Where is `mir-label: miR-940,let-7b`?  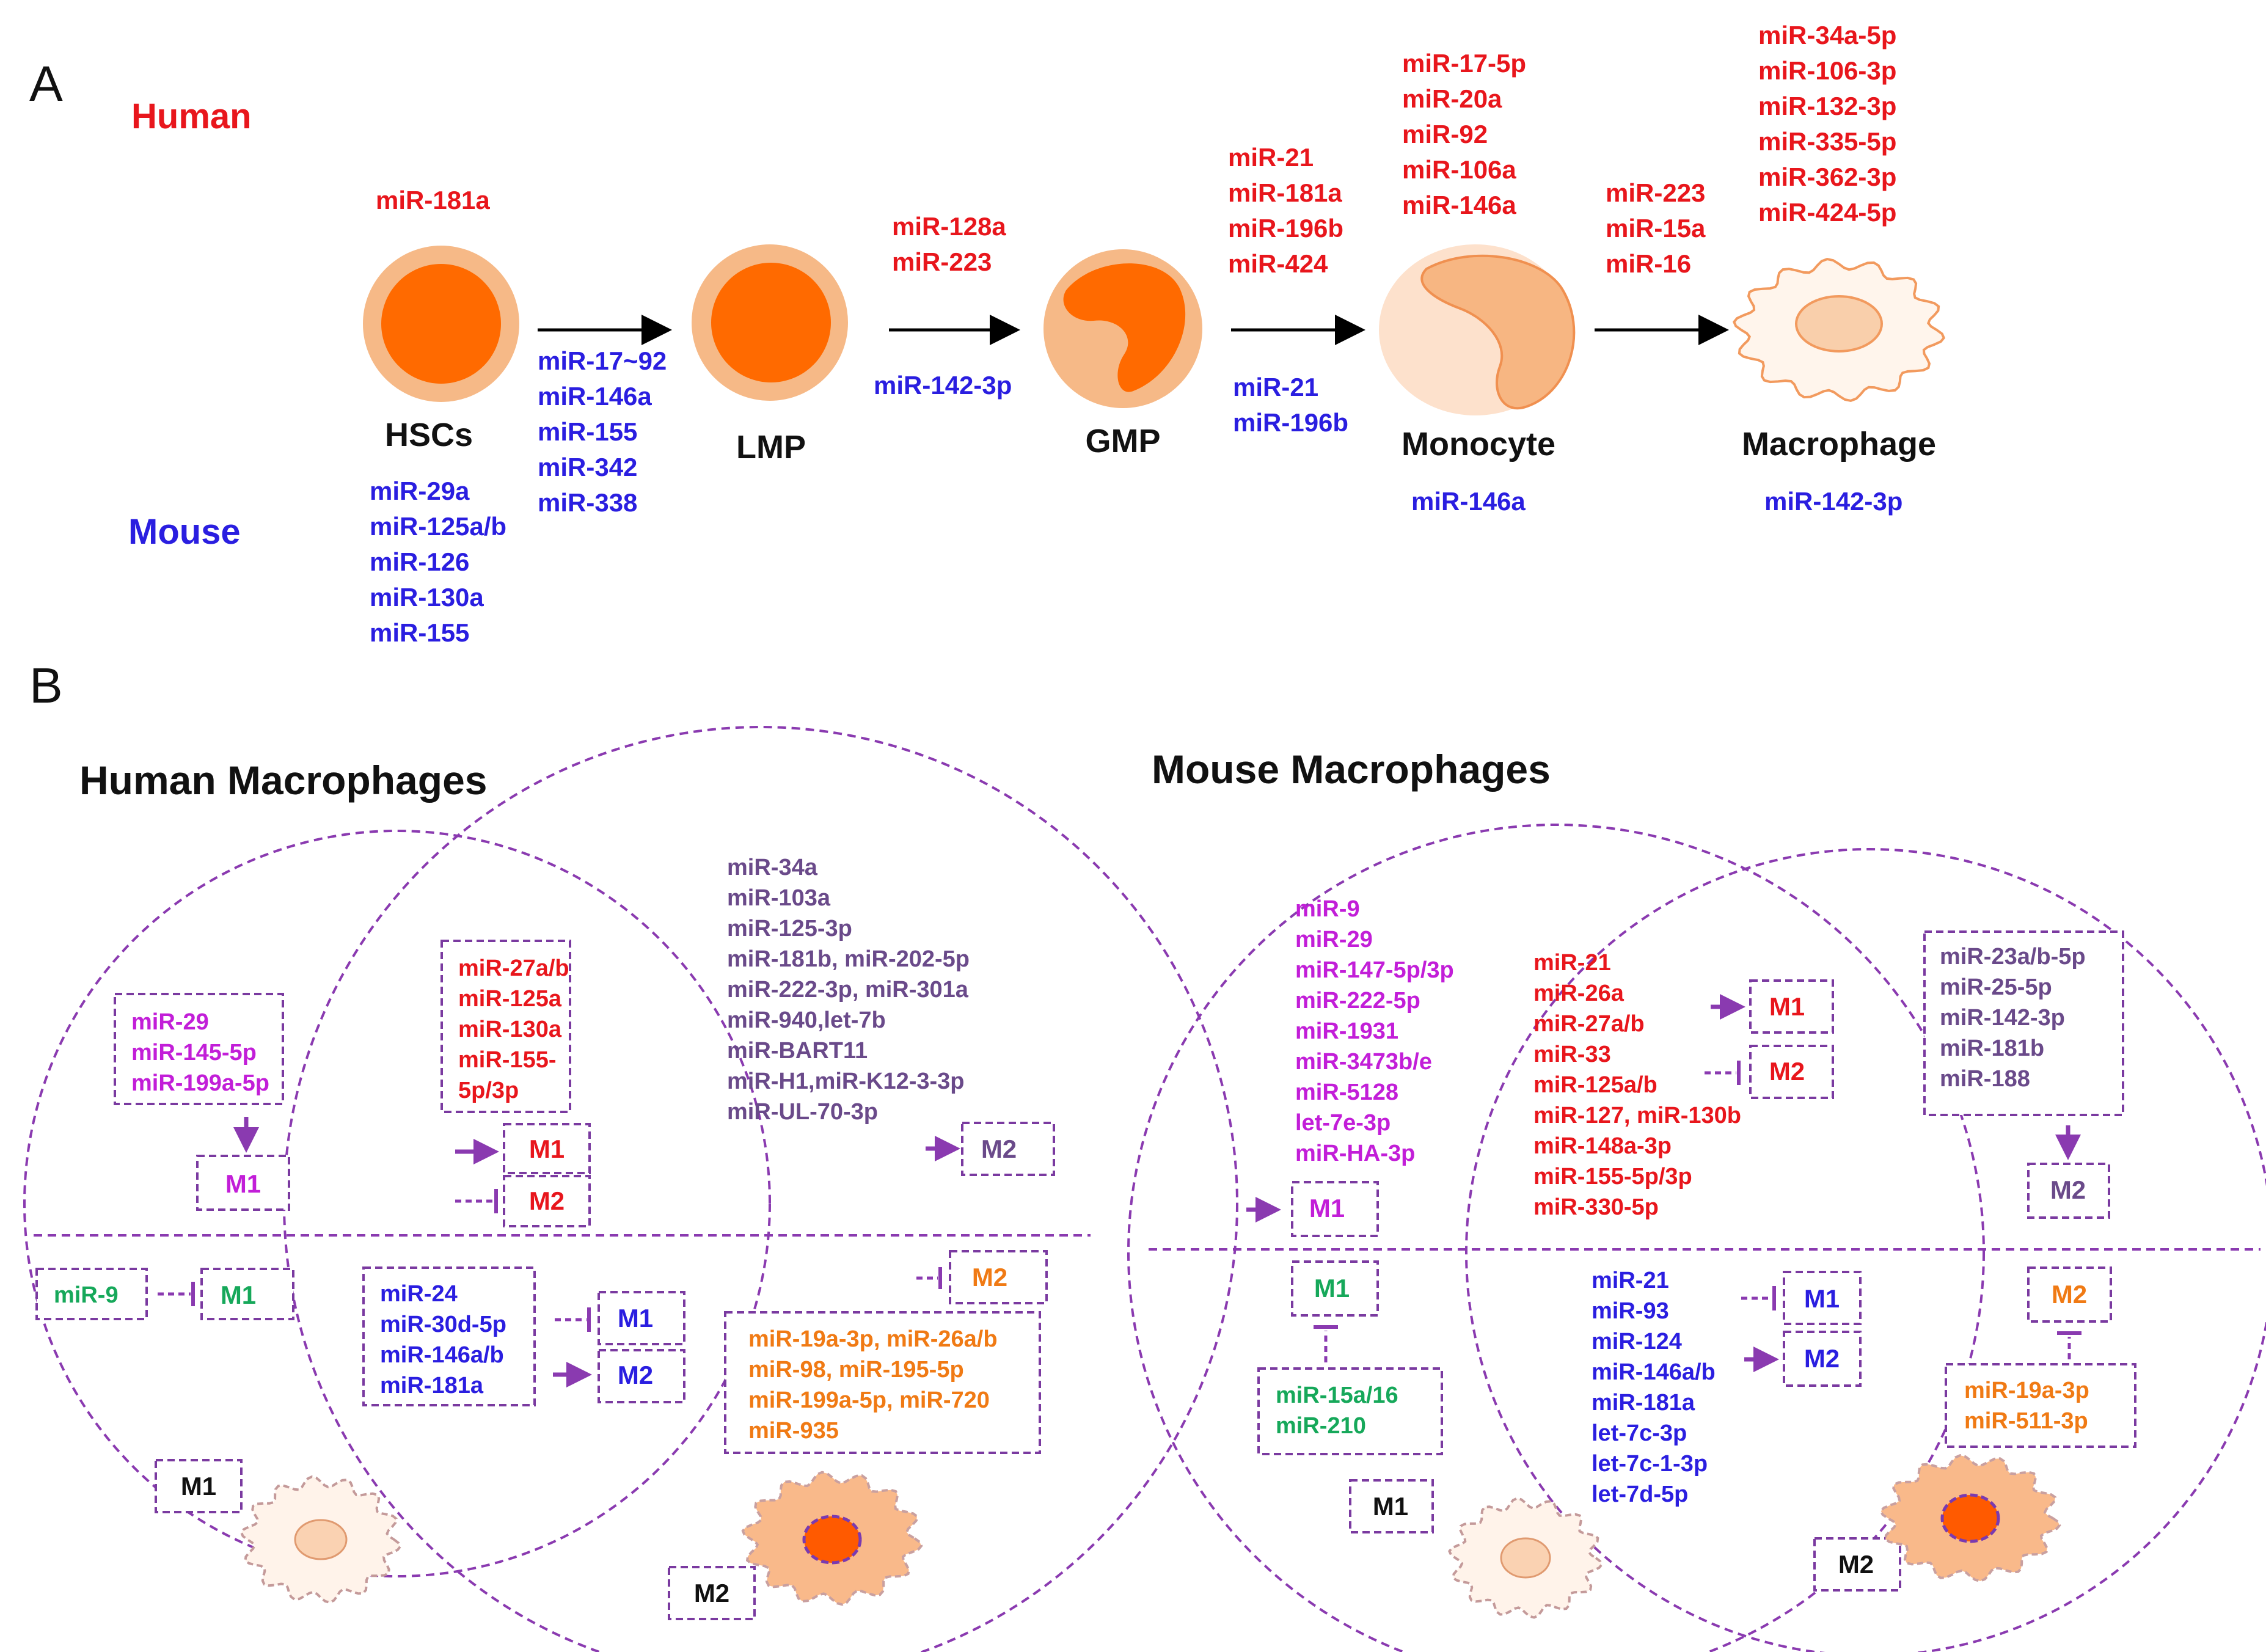
mir-label: miR-940,let-7b is located at coordinates (807, 1020).